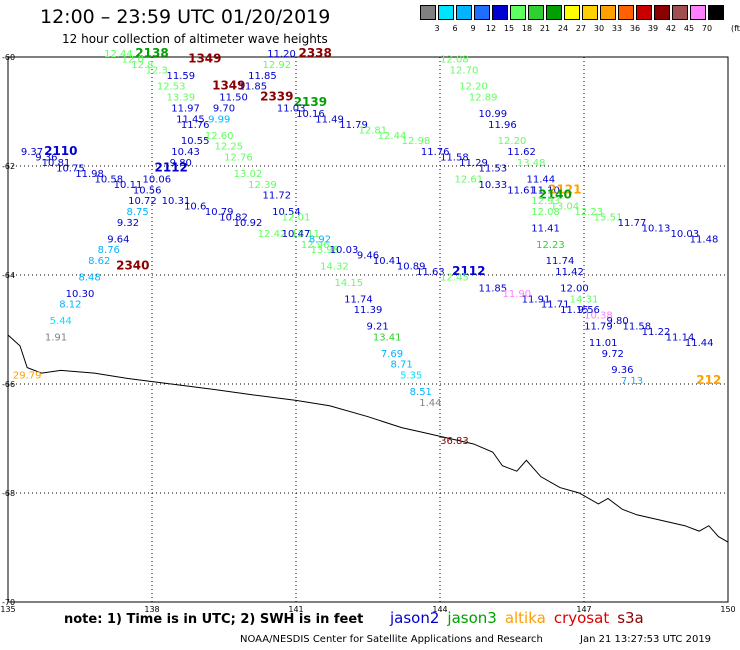 Image resolution: width=740 pixels, height=650 pixels. What do you see at coordinates (228, 147) in the screenshot?
I see `wave-height-label: 12.25` at bounding box center [228, 147].